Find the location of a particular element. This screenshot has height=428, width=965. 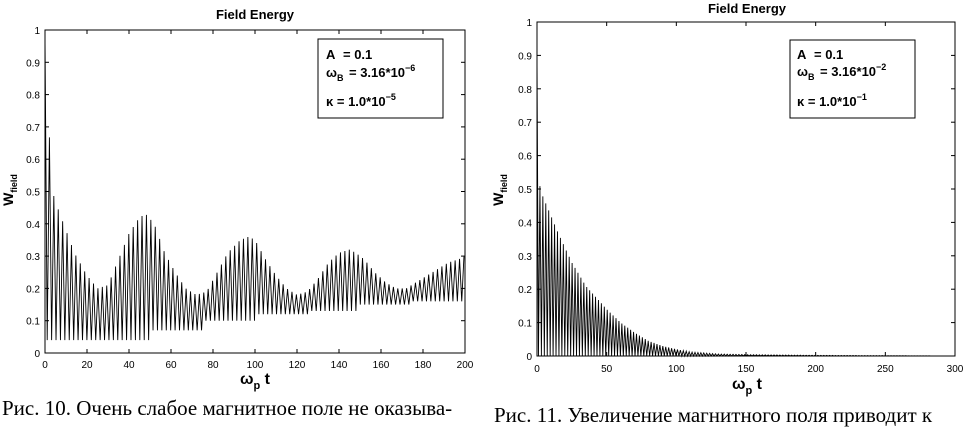

svg-text:ωB= 3.16*10−2: ωB = 3.16*10−2 is located at coordinates (841, 72).